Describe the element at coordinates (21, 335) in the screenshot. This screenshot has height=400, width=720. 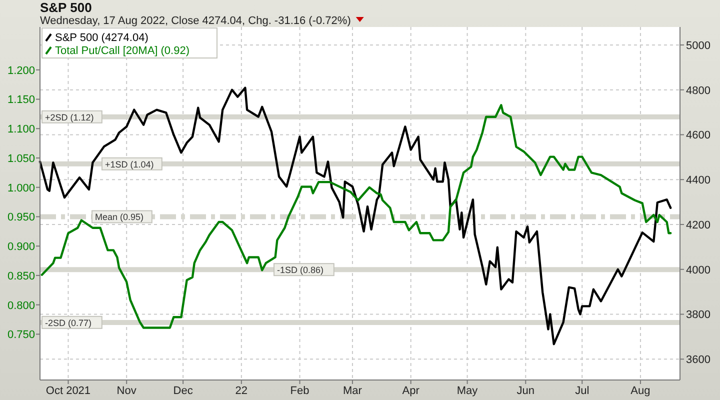
I see `y-tick-label: 0.750` at that location.